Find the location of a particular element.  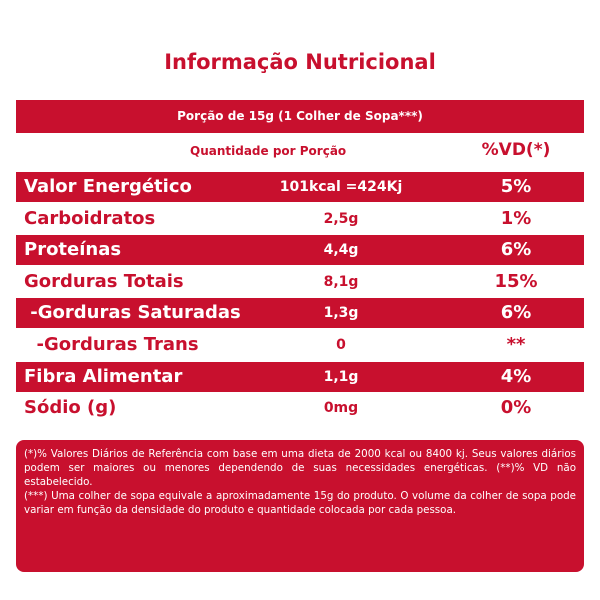

nutrient: Gorduras Totais is located at coordinates (104, 281).